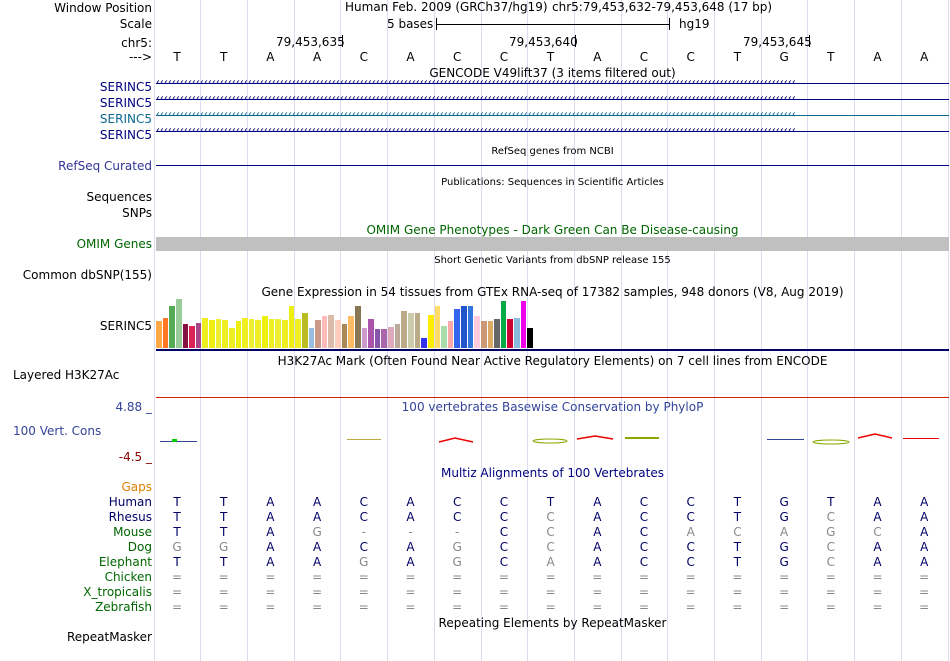  Describe the element at coordinates (552, 397) in the screenshot. I see `h3k27ac-signal` at that location.